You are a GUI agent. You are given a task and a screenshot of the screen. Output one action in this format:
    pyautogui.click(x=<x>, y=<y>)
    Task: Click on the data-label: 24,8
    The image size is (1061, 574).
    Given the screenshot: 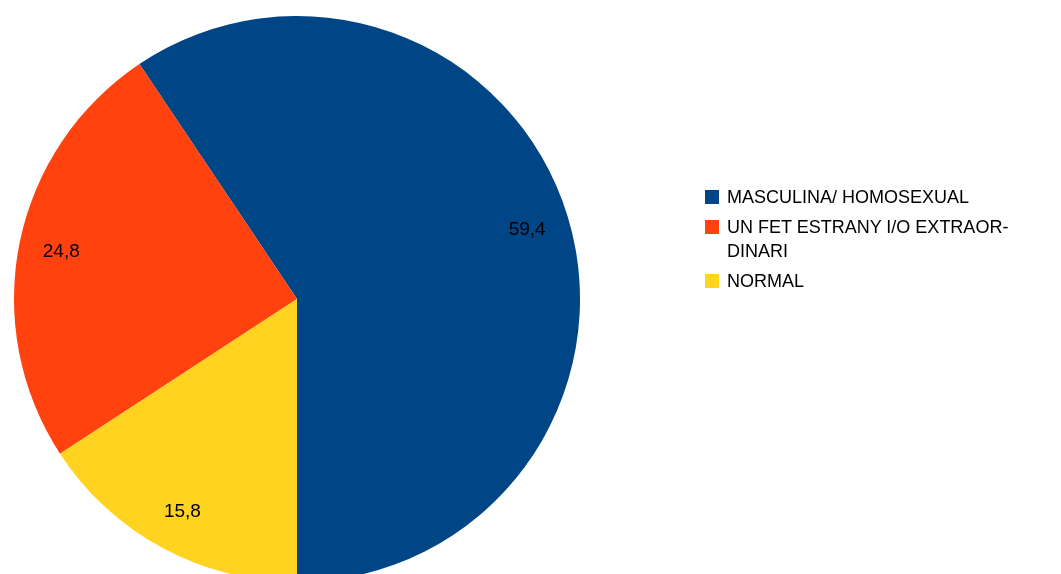 What is the action you would take?
    pyautogui.click(x=61, y=251)
    